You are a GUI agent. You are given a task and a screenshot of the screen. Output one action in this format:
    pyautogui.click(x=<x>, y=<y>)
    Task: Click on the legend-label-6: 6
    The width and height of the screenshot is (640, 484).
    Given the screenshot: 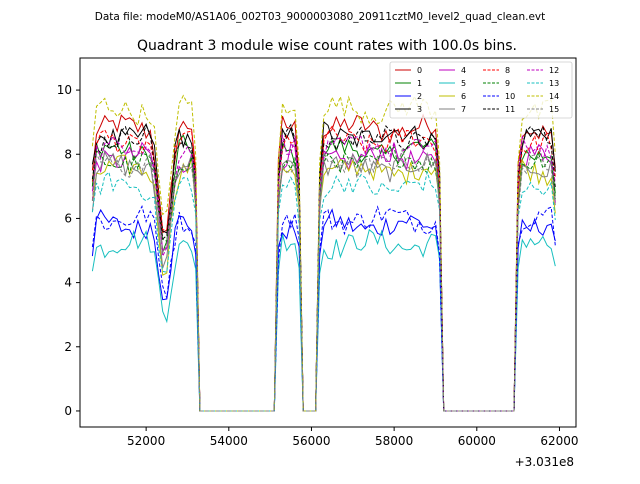 What is the action you would take?
    pyautogui.click(x=463, y=96)
    